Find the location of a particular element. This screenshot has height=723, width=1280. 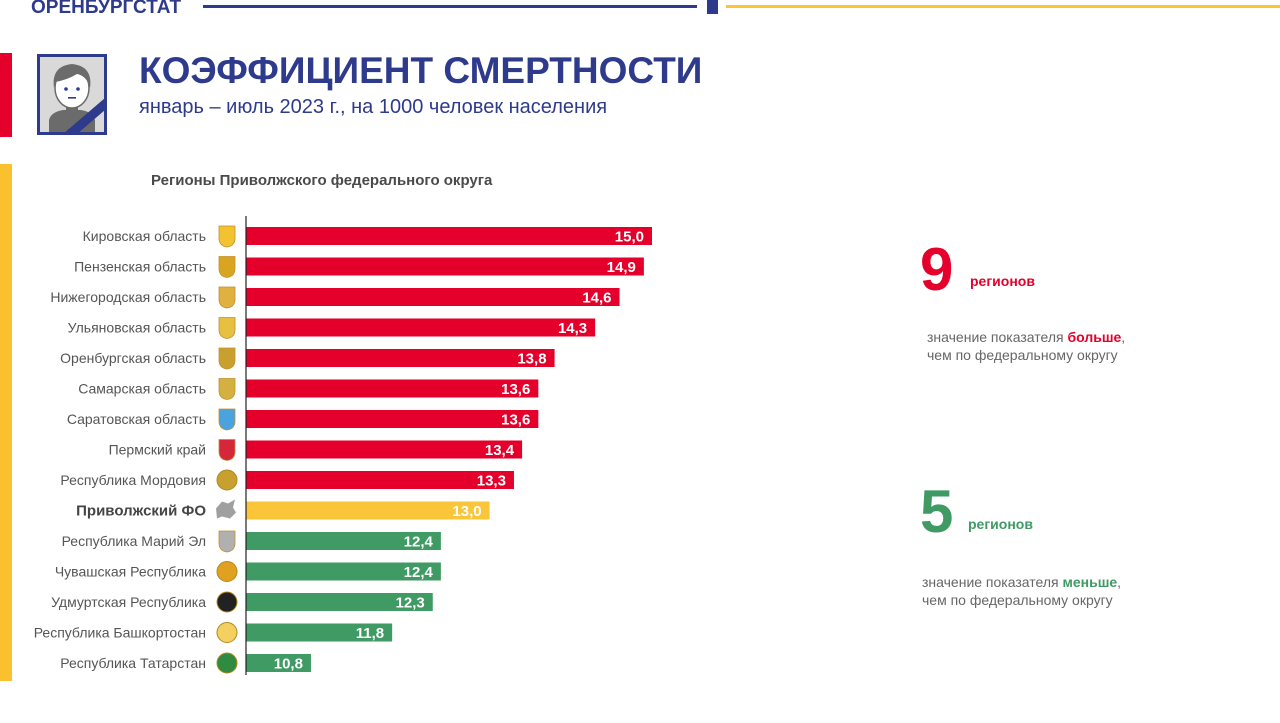

bar-value-label: 13,8 is located at coordinates (531, 359).